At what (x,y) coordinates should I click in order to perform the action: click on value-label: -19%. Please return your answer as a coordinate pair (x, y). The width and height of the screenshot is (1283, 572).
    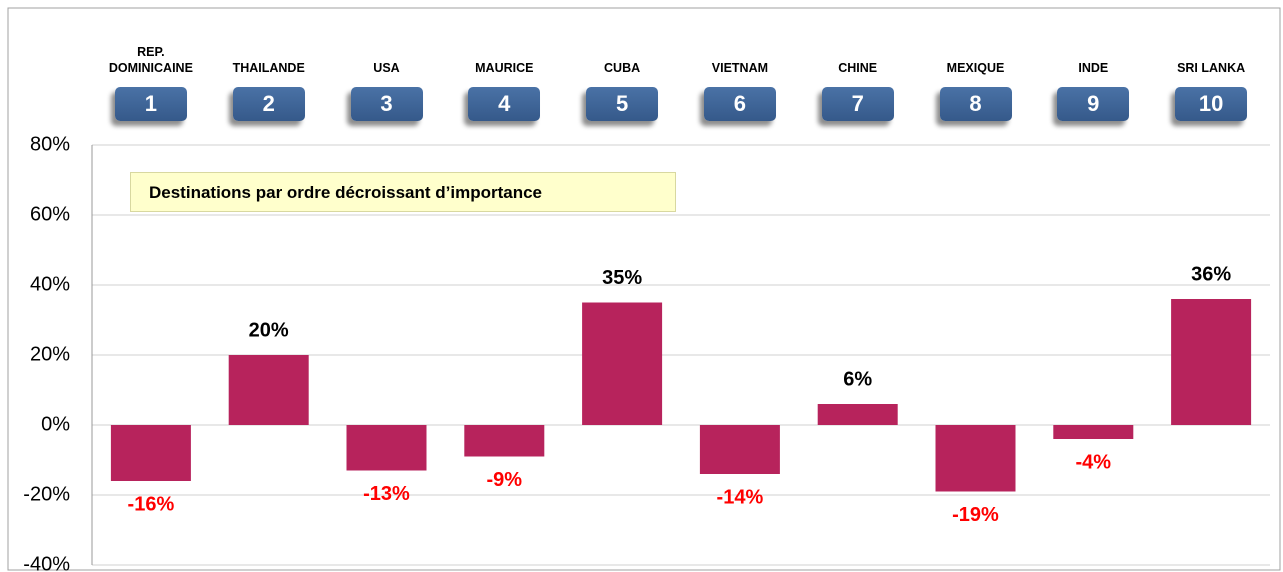
    Looking at the image, I should click on (975, 515).